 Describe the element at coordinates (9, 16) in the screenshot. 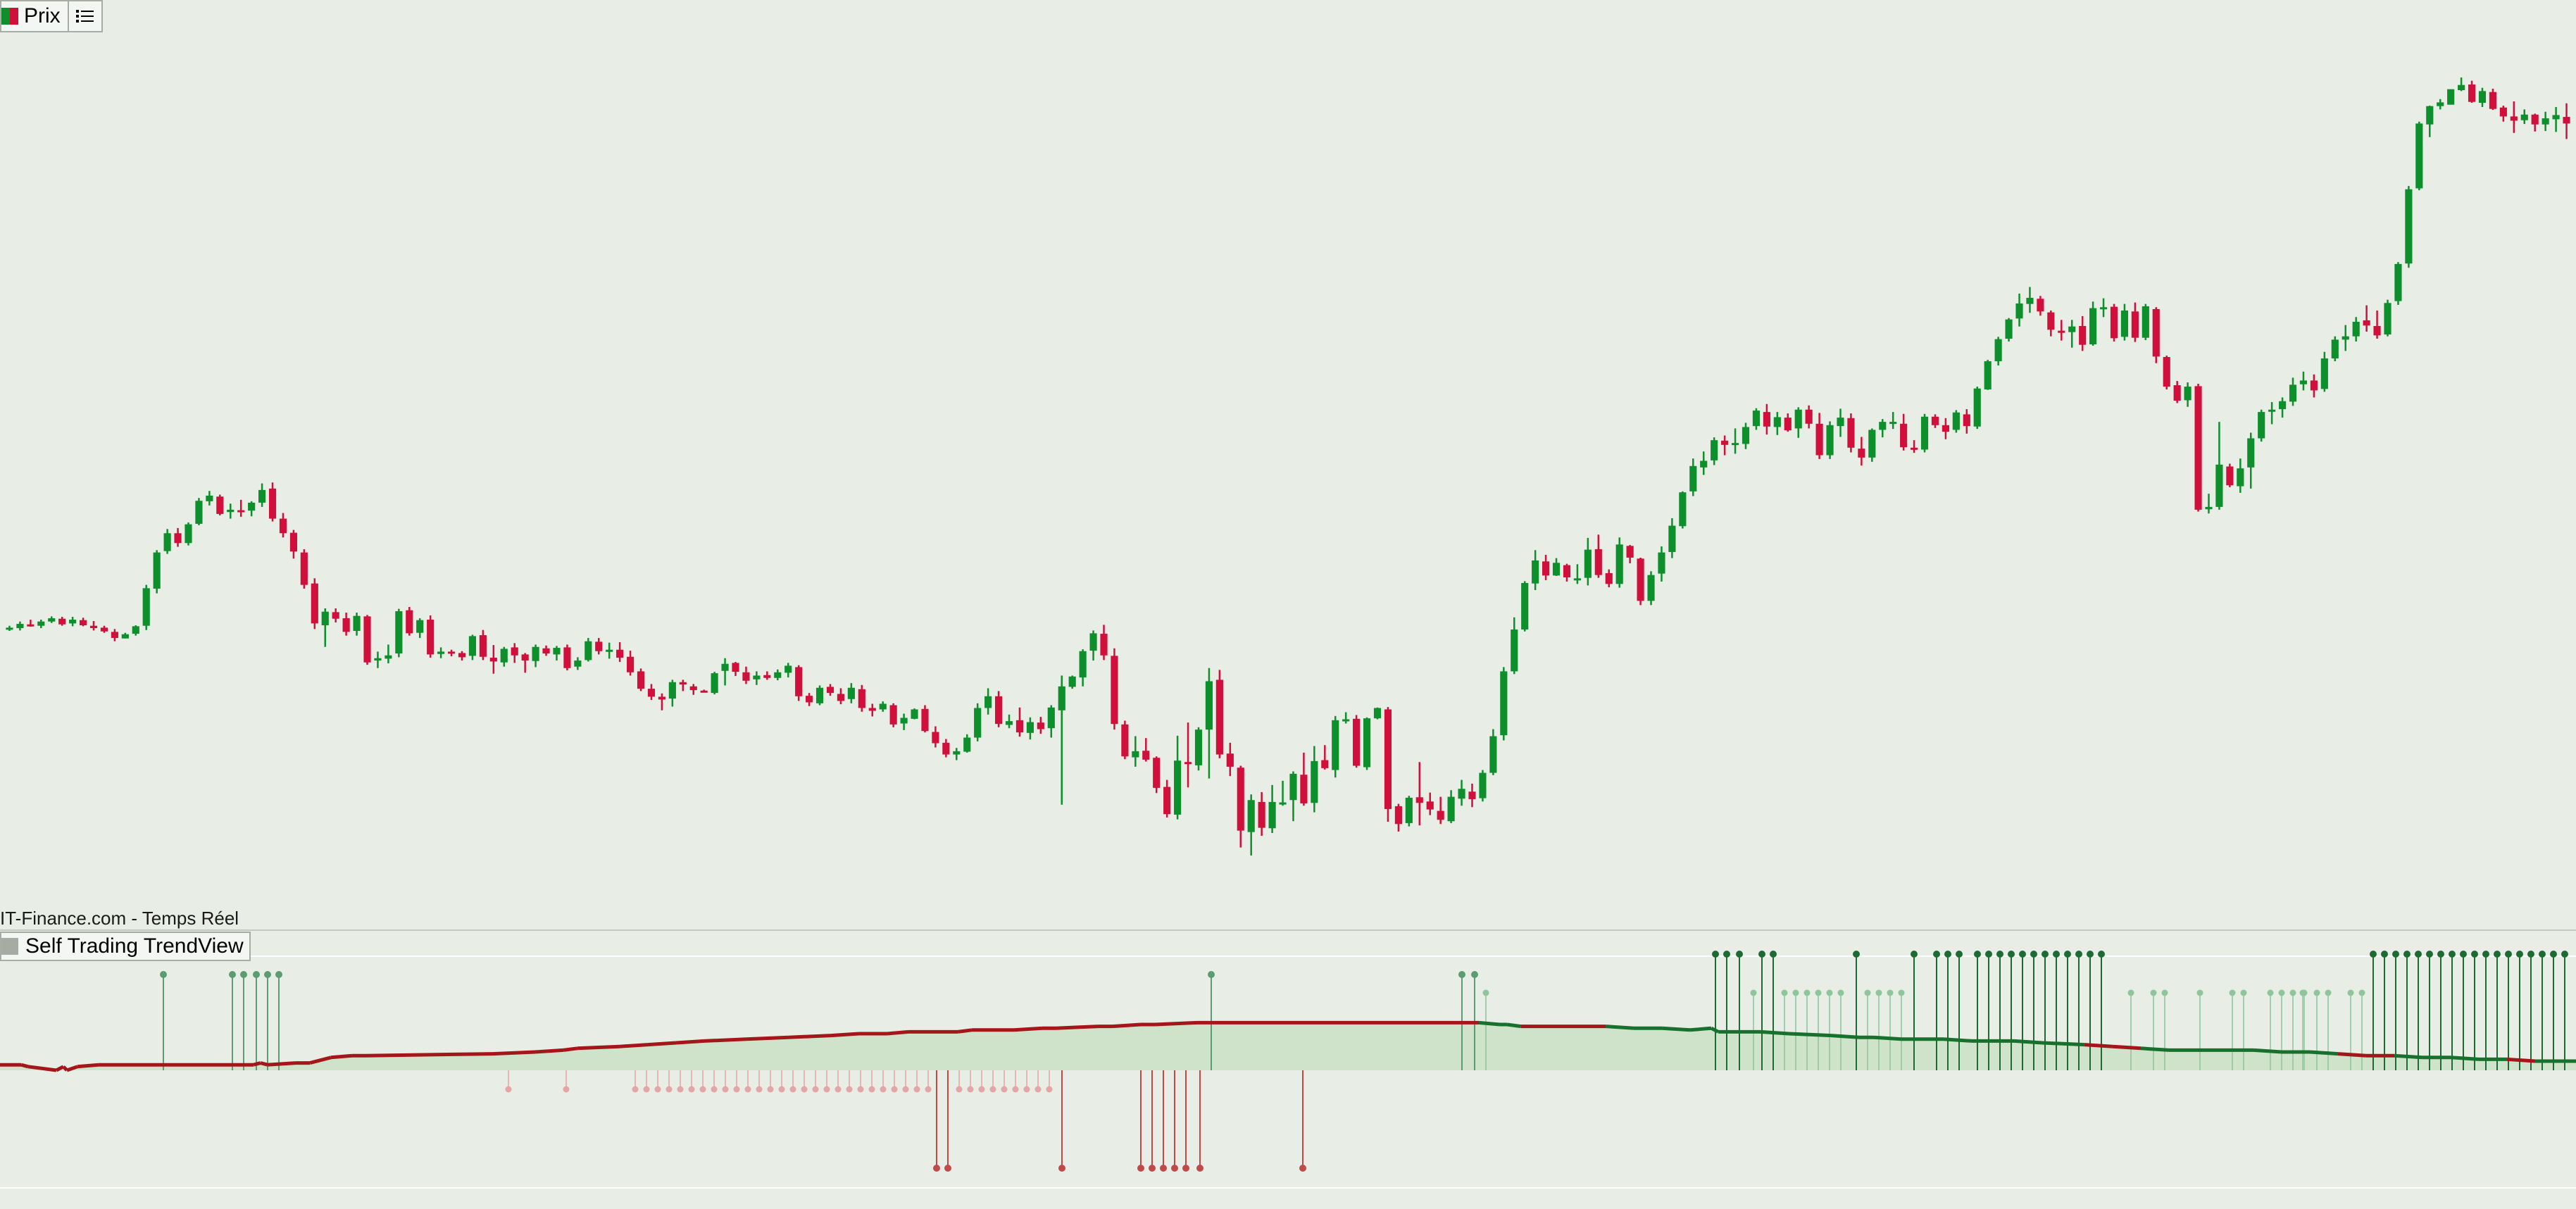

I see `price-swatch` at that location.